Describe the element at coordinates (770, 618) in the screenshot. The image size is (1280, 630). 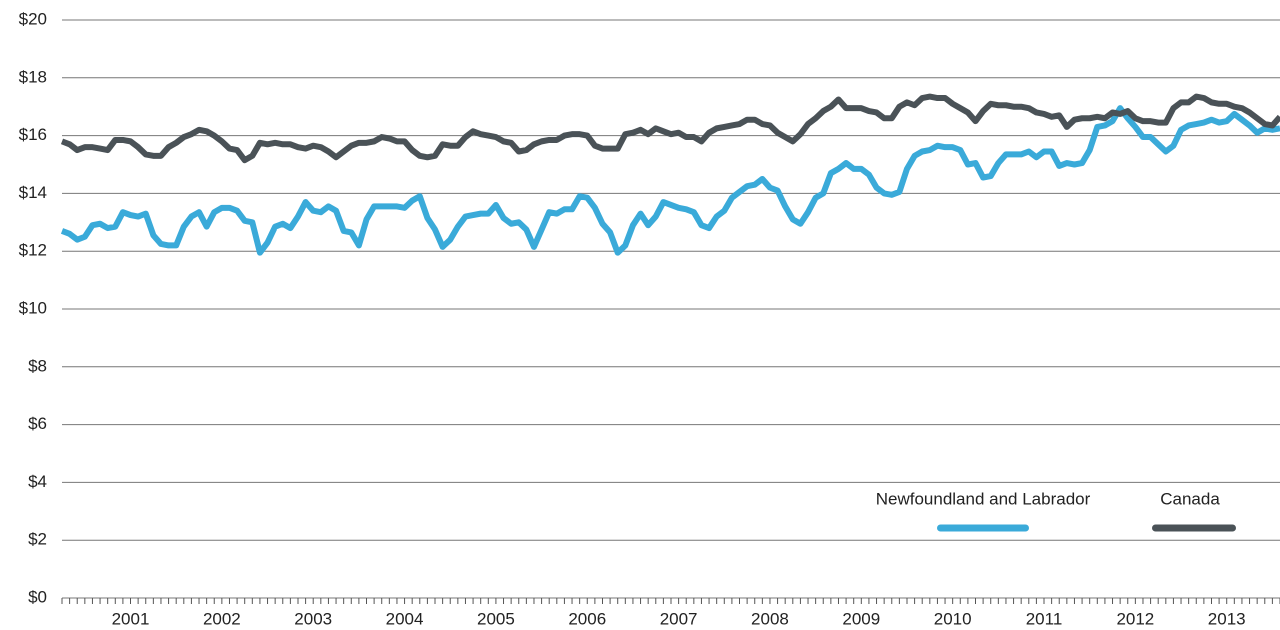
I see `x-tick-label: 2008` at that location.